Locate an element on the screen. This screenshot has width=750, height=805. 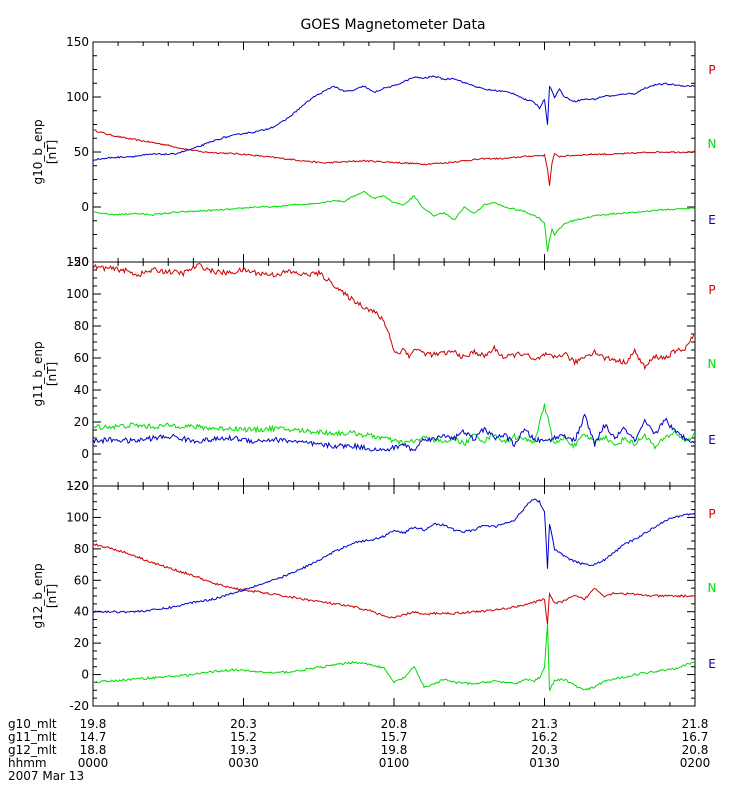
row-label-hhmm: hhmm is located at coordinates (27, 763).